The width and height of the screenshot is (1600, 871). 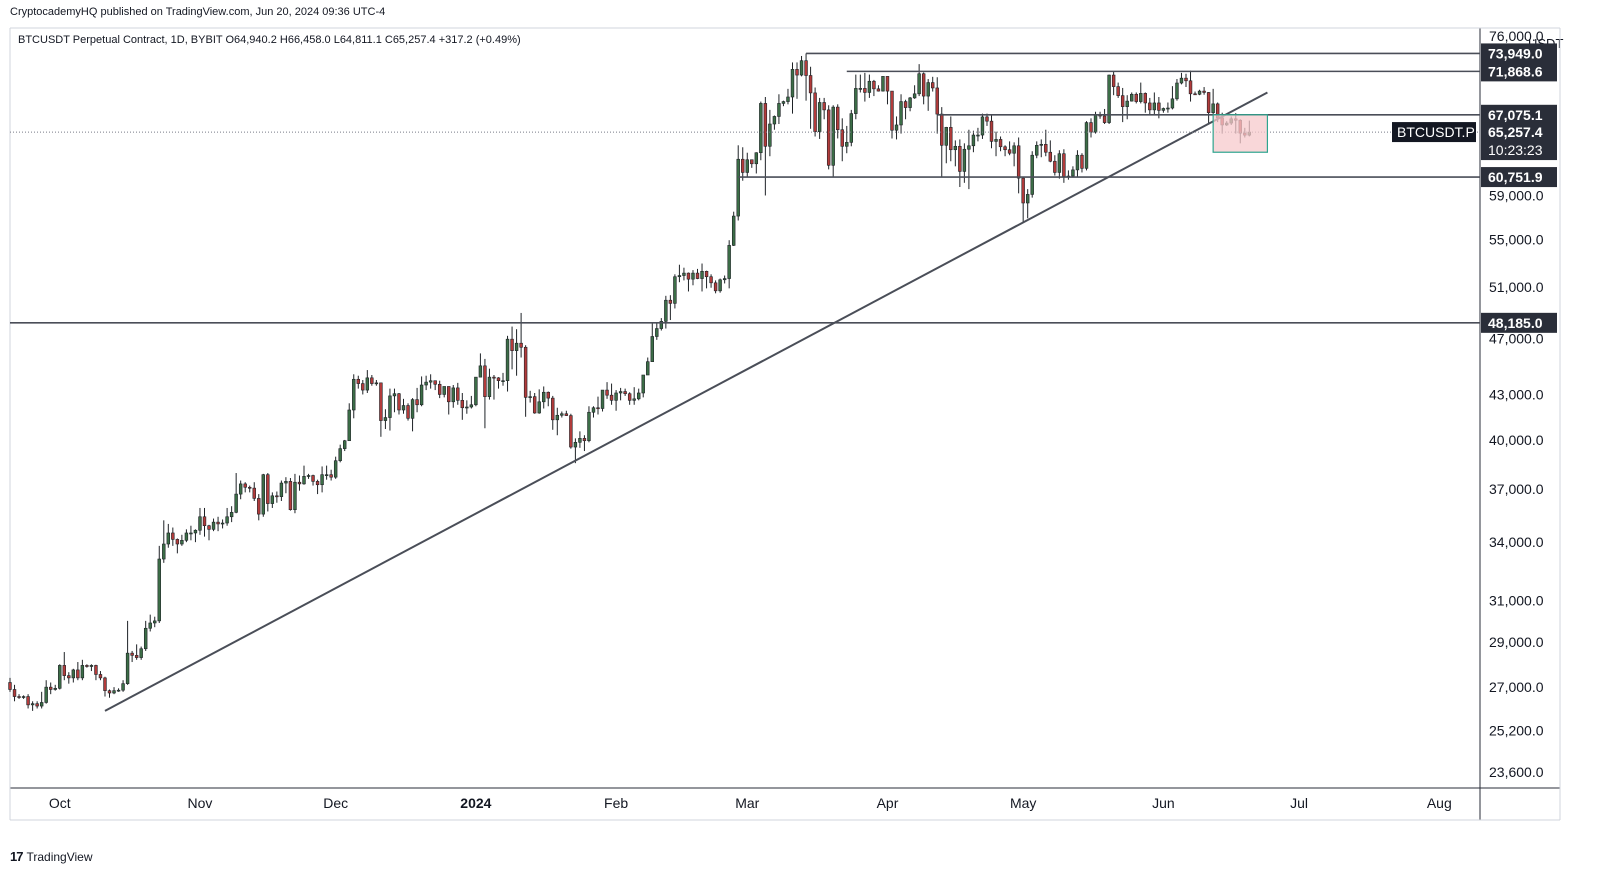 What do you see at coordinates (1436, 132) in the screenshot?
I see `symbol-tag: BTCUSDT.P` at bounding box center [1436, 132].